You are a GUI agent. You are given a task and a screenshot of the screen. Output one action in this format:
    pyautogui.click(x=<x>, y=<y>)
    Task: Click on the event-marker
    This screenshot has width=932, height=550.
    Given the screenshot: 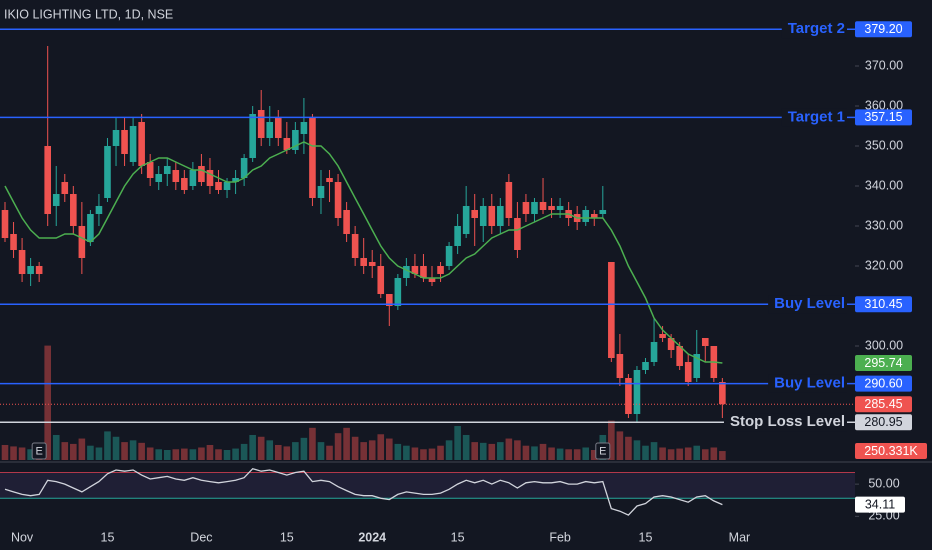 What is the action you would take?
    pyautogui.click(x=39, y=451)
    